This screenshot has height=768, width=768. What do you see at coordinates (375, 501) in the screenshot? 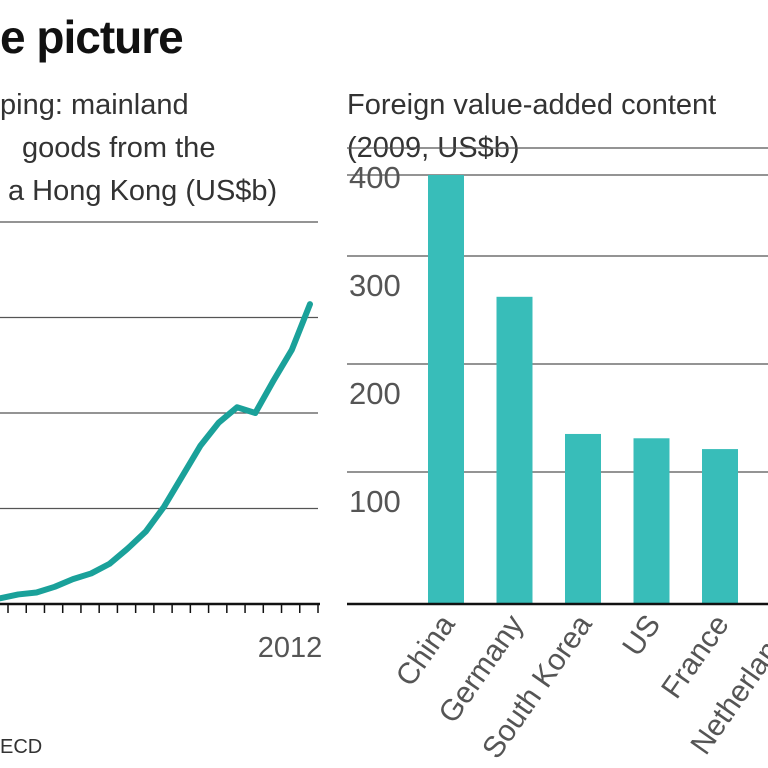
I see `right-y-tick-label-0: 100` at bounding box center [375, 501].